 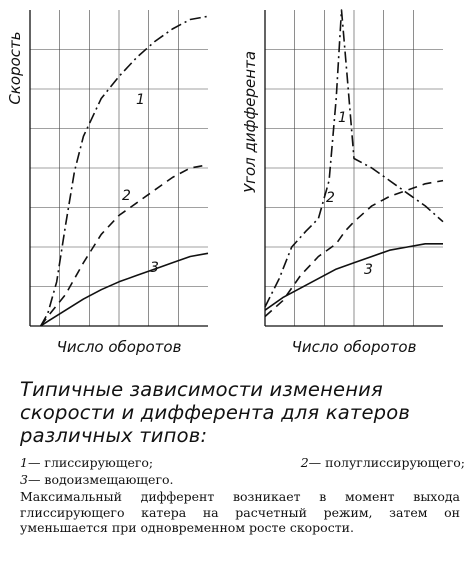 I want to click on legend-line: 1— глиссирующего; 2— полуглиссирующего;, so click(x=242, y=462).